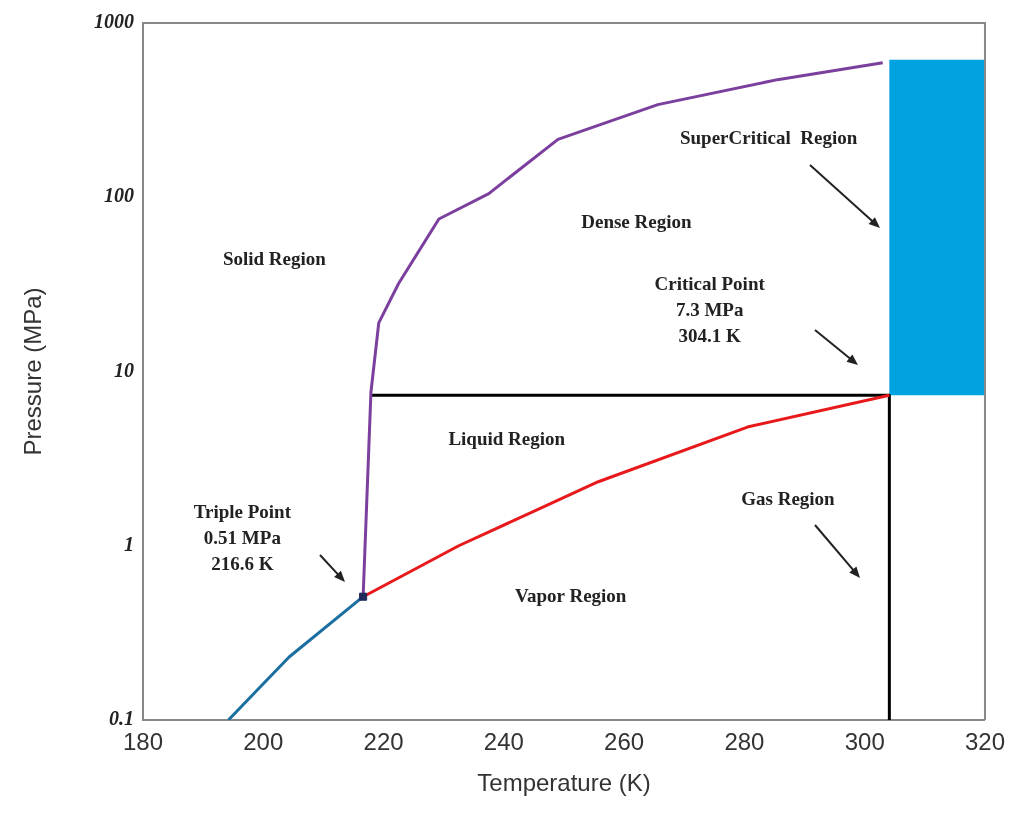 This screenshot has width=1016, height=813. What do you see at coordinates (744, 742) in the screenshot?
I see `x-tick-label: 280` at bounding box center [744, 742].